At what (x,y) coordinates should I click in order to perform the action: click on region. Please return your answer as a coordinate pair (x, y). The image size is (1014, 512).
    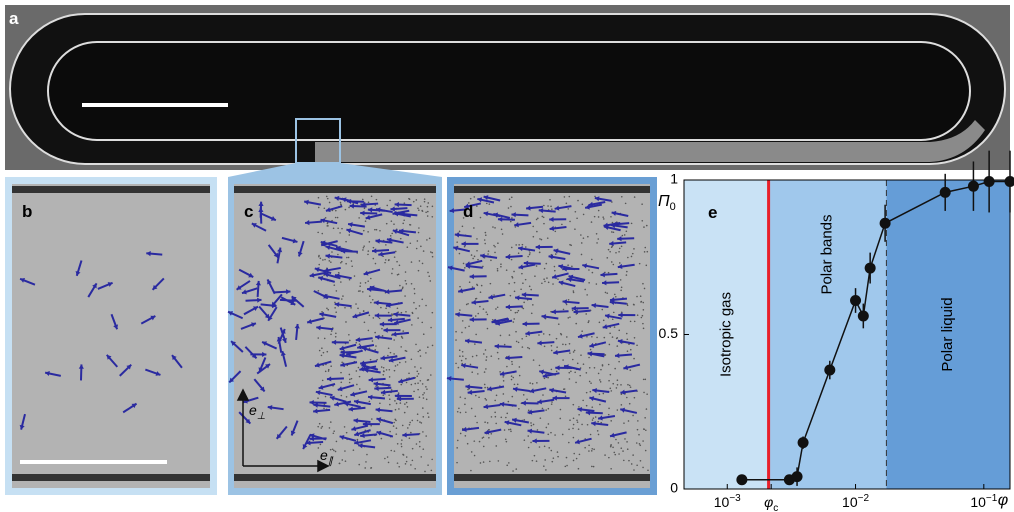
    Looking at the image, I should click on (948, 334).